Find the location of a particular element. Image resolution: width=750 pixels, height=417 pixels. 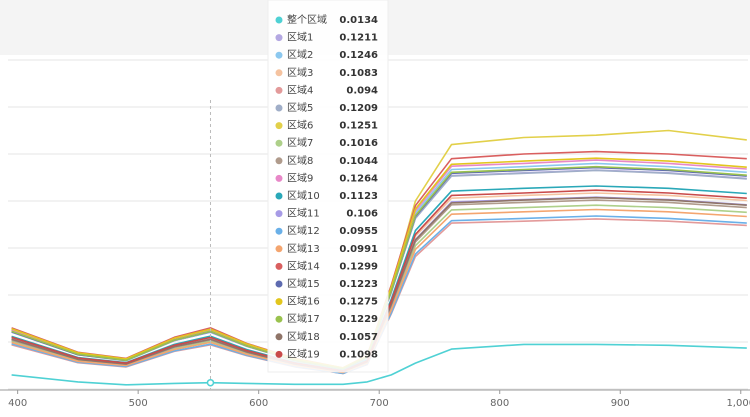

x-tick-label: 900 is located at coordinates (620, 403).